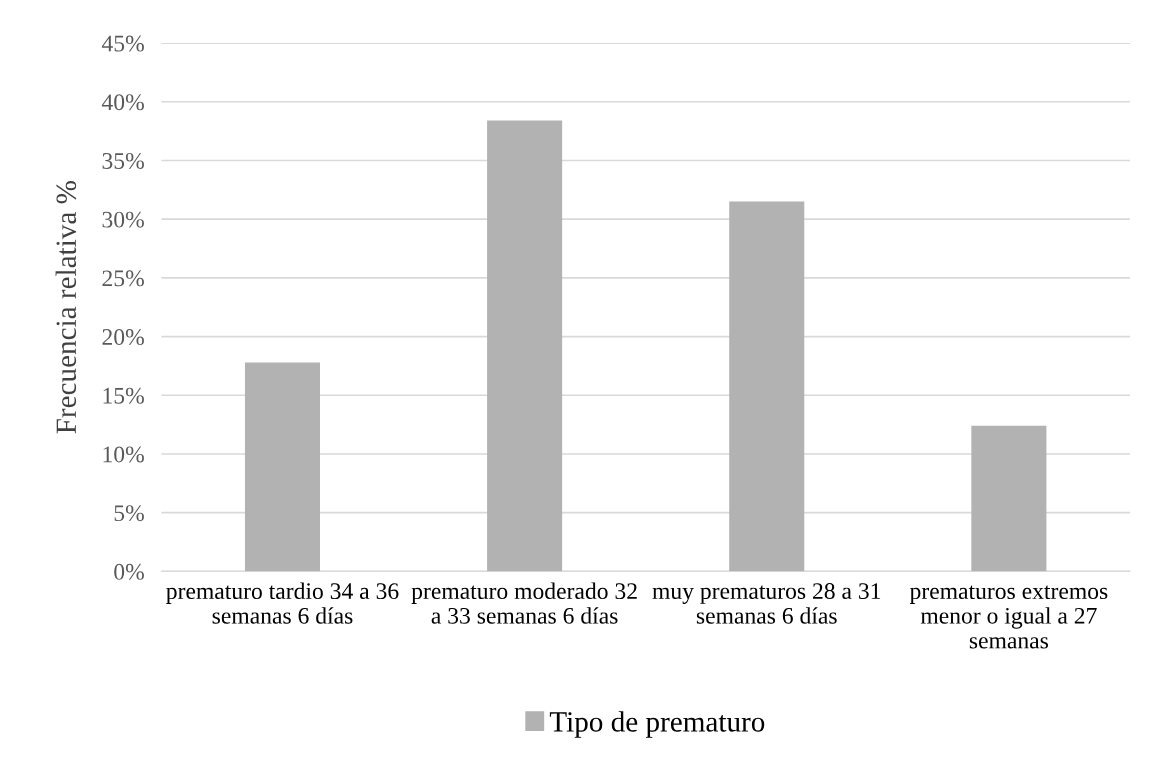 The height and width of the screenshot is (769, 1153). What do you see at coordinates (657, 724) in the screenshot?
I see `legend-label: Tipo de prematuro` at bounding box center [657, 724].